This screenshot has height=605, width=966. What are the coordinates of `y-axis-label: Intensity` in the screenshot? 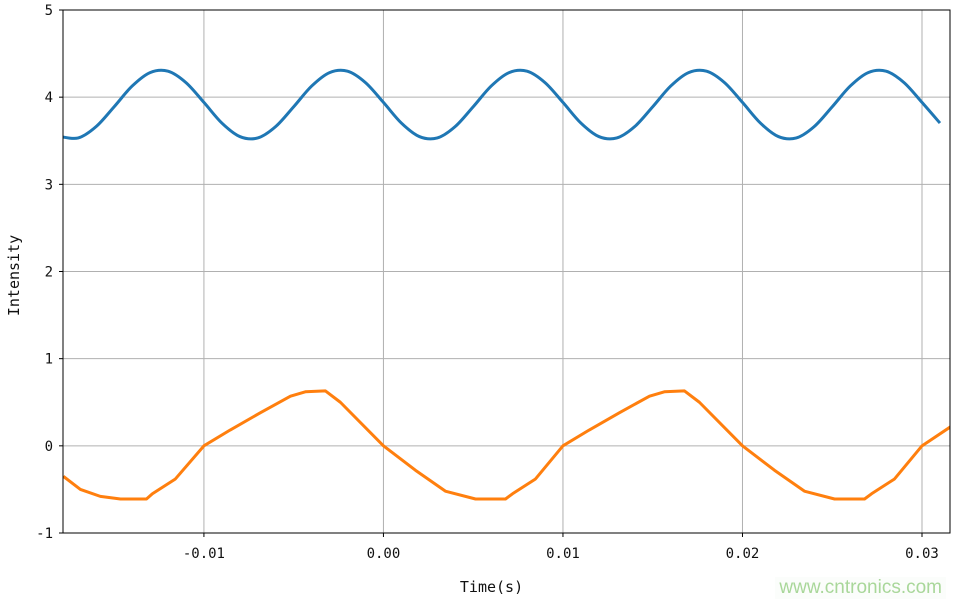 It's located at (14, 275).